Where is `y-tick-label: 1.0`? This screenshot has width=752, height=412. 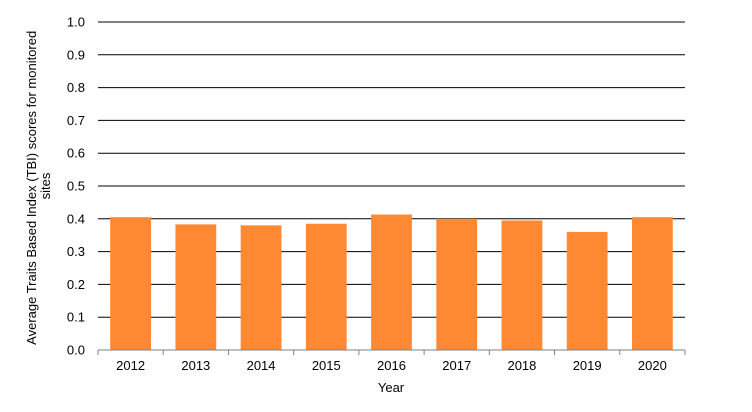 y-tick-label: 1.0 is located at coordinates (76, 22).